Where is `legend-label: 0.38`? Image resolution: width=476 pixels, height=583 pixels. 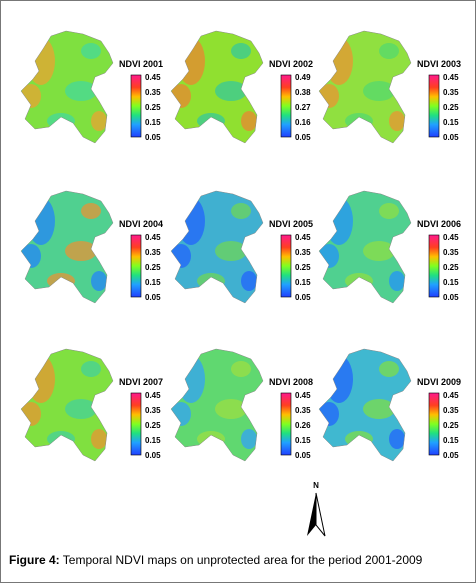 legend-label: 0.38 is located at coordinates (303, 92).